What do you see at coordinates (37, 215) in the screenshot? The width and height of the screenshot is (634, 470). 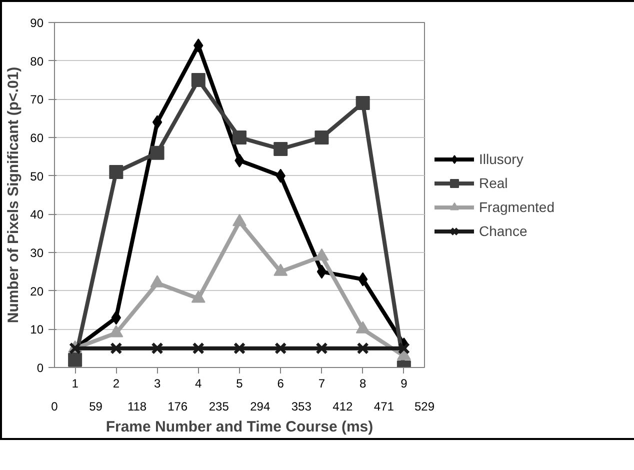 I see `y-tick-label: 40` at bounding box center [37, 215].